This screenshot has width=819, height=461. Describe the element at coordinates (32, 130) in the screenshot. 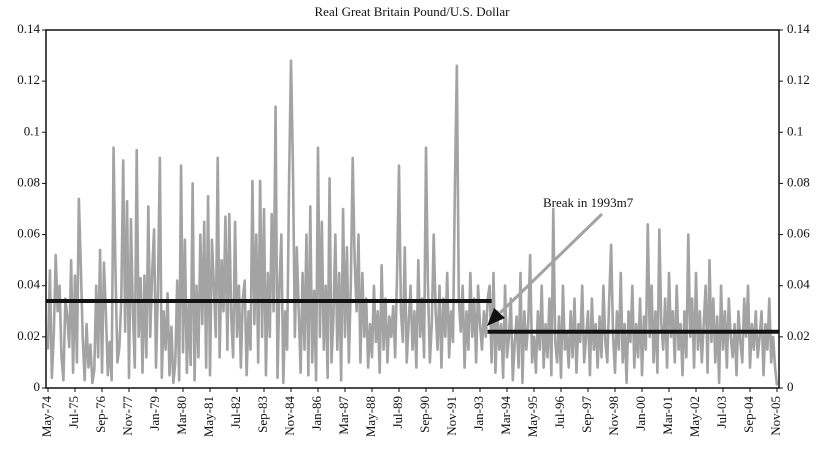

I see `y-tick-label: 0.1` at that location.